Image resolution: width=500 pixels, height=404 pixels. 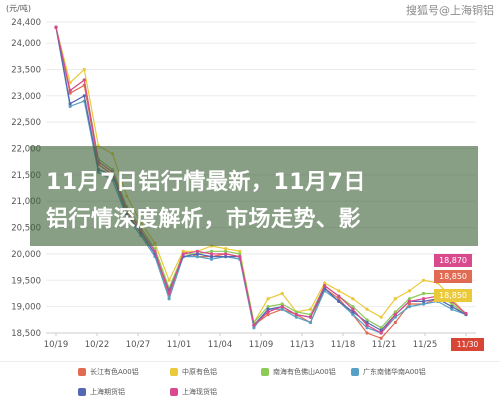 I want to click on y-tick-label: 21,000, so click(x=26, y=202).